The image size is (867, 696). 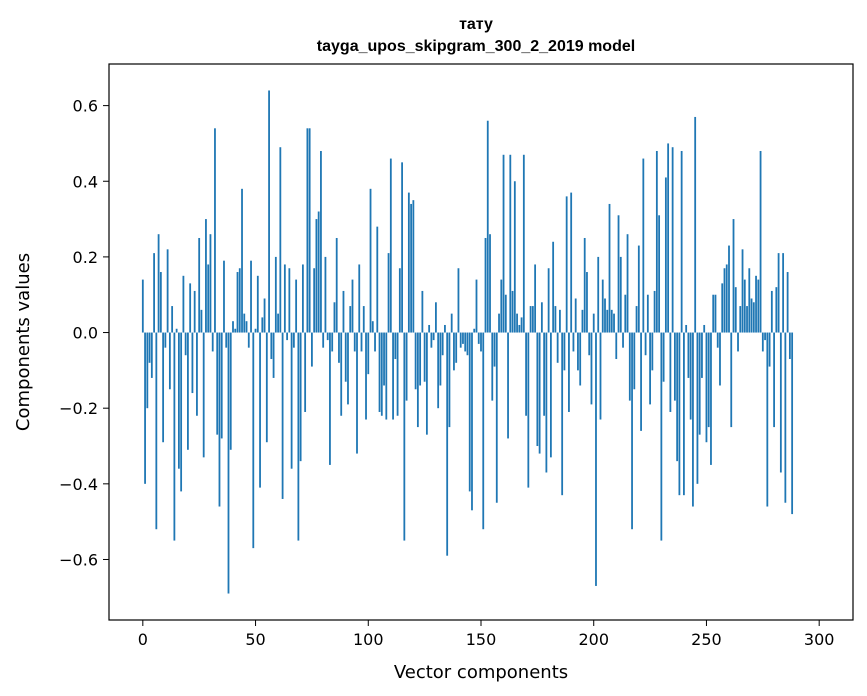 I want to click on y-axis-label: Components values, so click(x=23, y=342).